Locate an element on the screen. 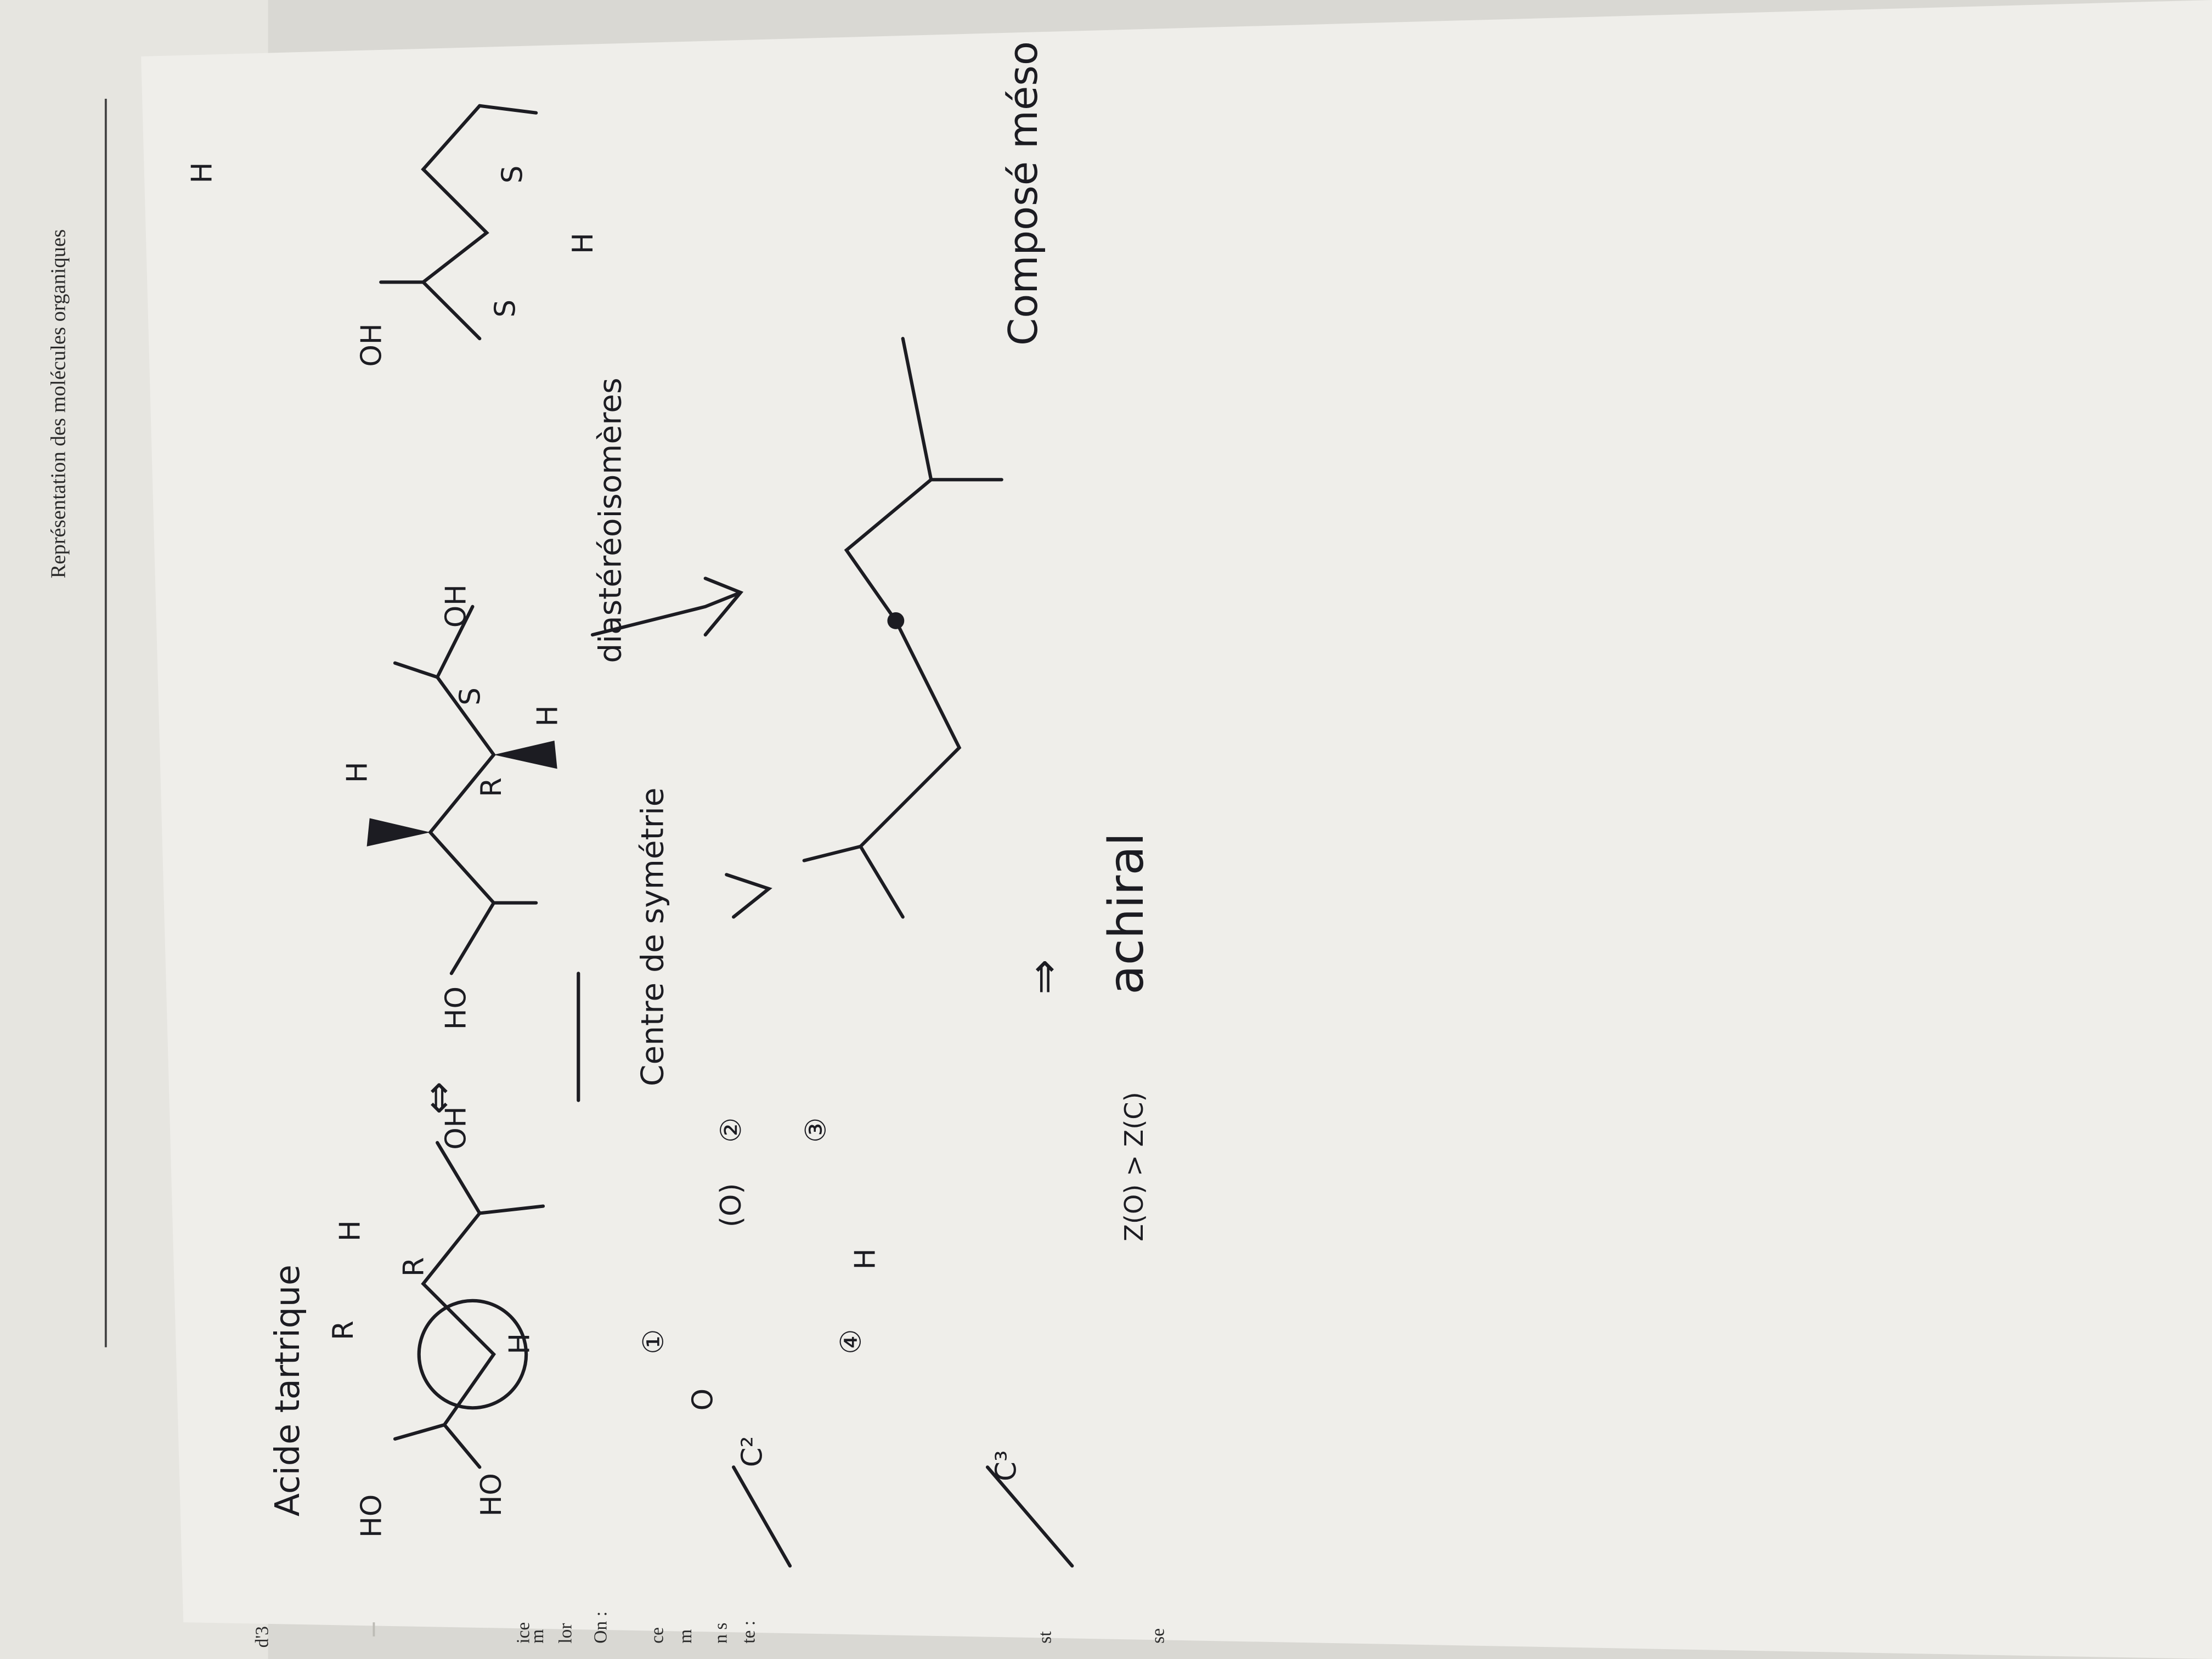  note-rule: Z(O) > Z(C) is located at coordinates (1134, 1167).